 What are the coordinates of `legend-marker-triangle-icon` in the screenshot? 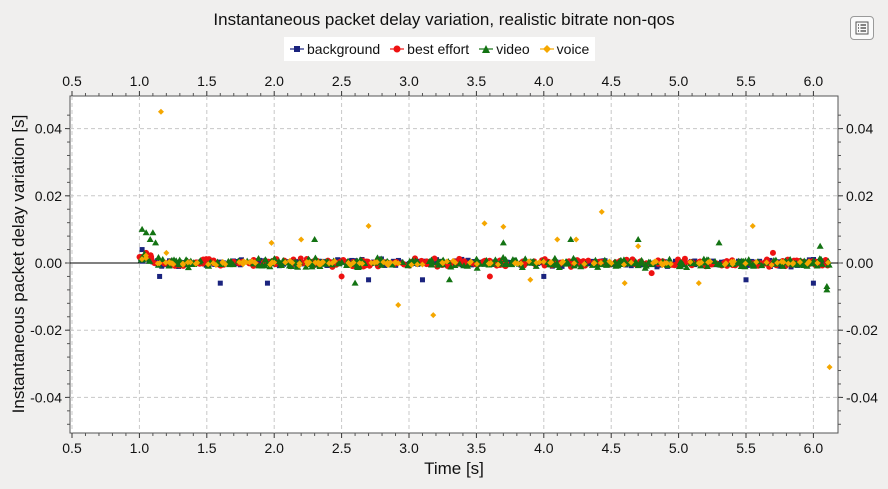 It's located at (486, 49).